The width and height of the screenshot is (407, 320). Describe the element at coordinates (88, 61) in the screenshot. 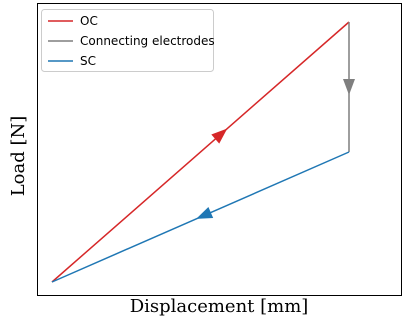

I see `legend-label-sc: SC` at that location.